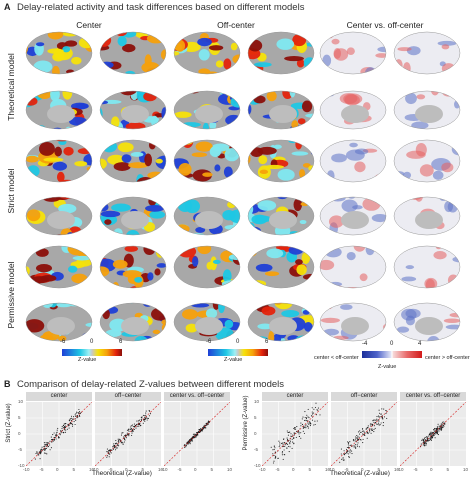 The image size is (474, 482). Describe the element at coordinates (57, 469) in the screenshot. I see `x-tick-label: 0` at that location.